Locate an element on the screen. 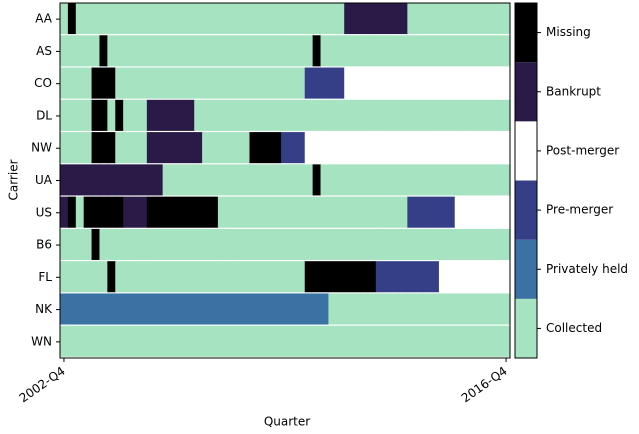 This screenshot has height=434, width=639. y-axis-label: Carrier is located at coordinates (14, 179).